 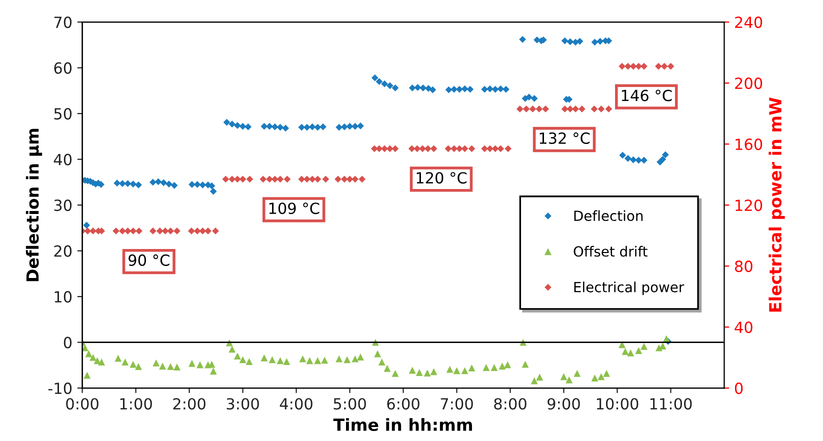 I want to click on x-tick-label: 8:00, so click(x=510, y=404).